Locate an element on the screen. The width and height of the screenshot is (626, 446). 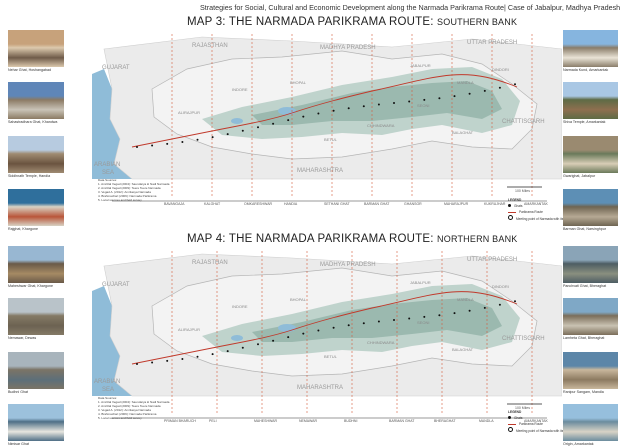
map4-title-sub: NORTHERN BANK is located at coordinates (477, 239).